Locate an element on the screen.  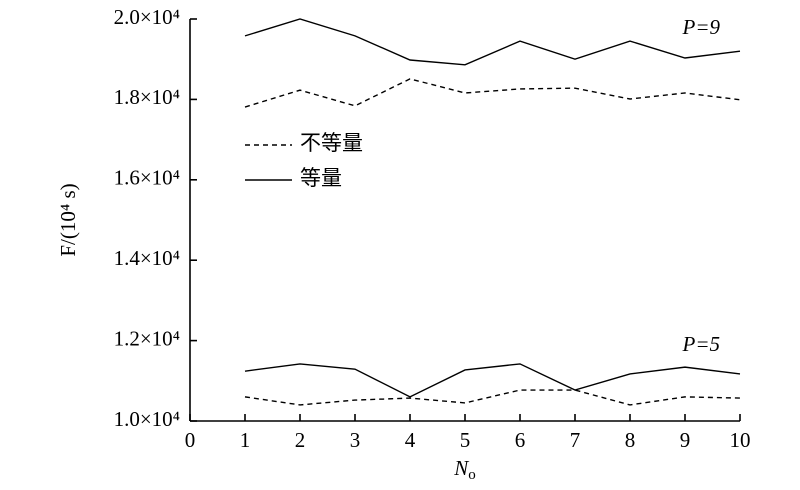
x-tick-label: 10 is located at coordinates (740, 440).